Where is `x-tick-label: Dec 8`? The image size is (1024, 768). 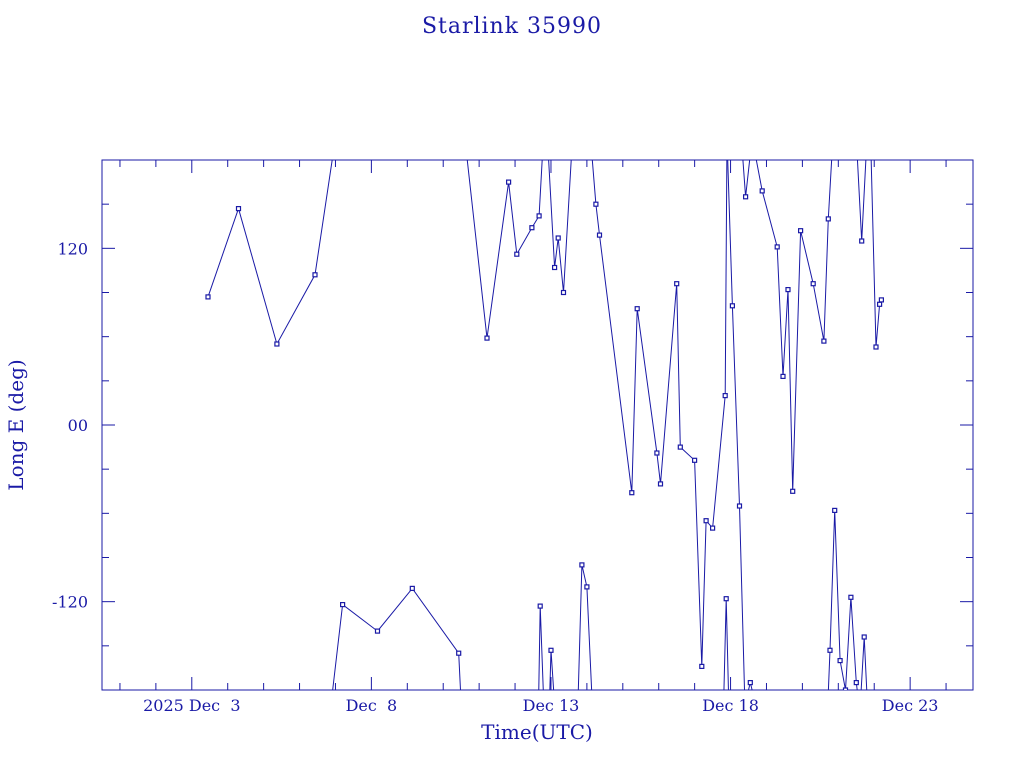
x-tick-label: Dec 8 is located at coordinates (372, 705).